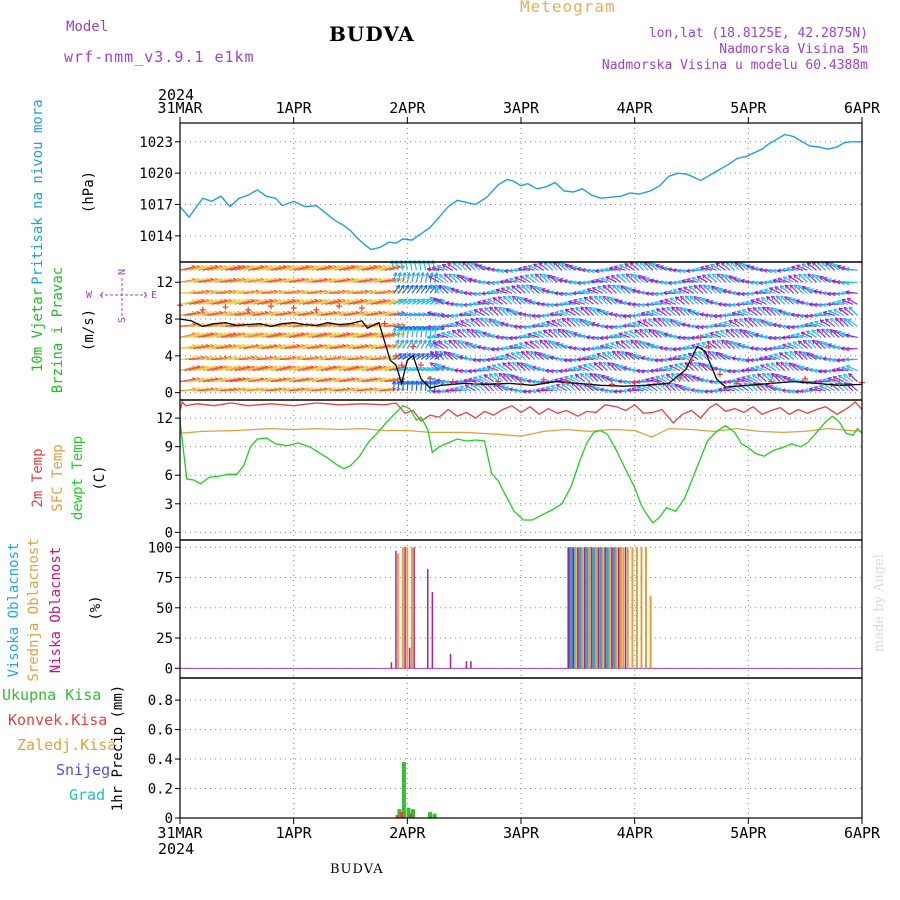 This screenshot has height=900, width=900. Describe the element at coordinates (635, 108) in the screenshot. I see `x-tick-top-4APR: 4APR` at that location.